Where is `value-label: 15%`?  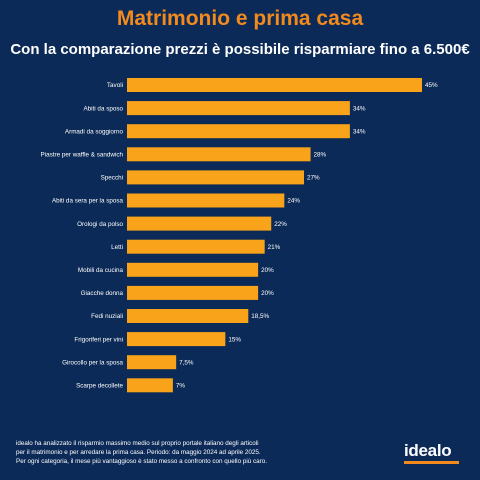
value-label: 15% is located at coordinates (234, 339).